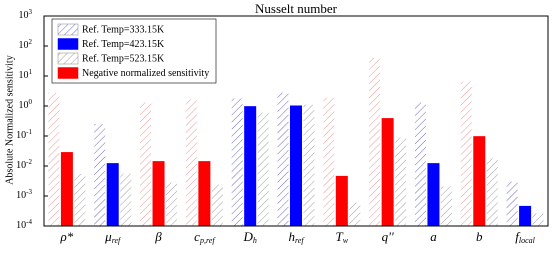 Image resolution: width=556 pixels, height=254 pixels. I want to click on y-tick-label: 10⁻¹, so click(24, 135).